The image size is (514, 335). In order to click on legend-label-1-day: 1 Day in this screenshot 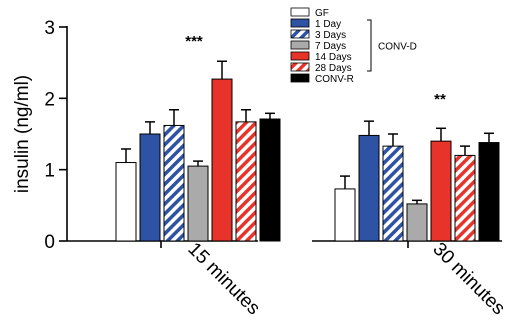, I will do `click(328, 24)`.